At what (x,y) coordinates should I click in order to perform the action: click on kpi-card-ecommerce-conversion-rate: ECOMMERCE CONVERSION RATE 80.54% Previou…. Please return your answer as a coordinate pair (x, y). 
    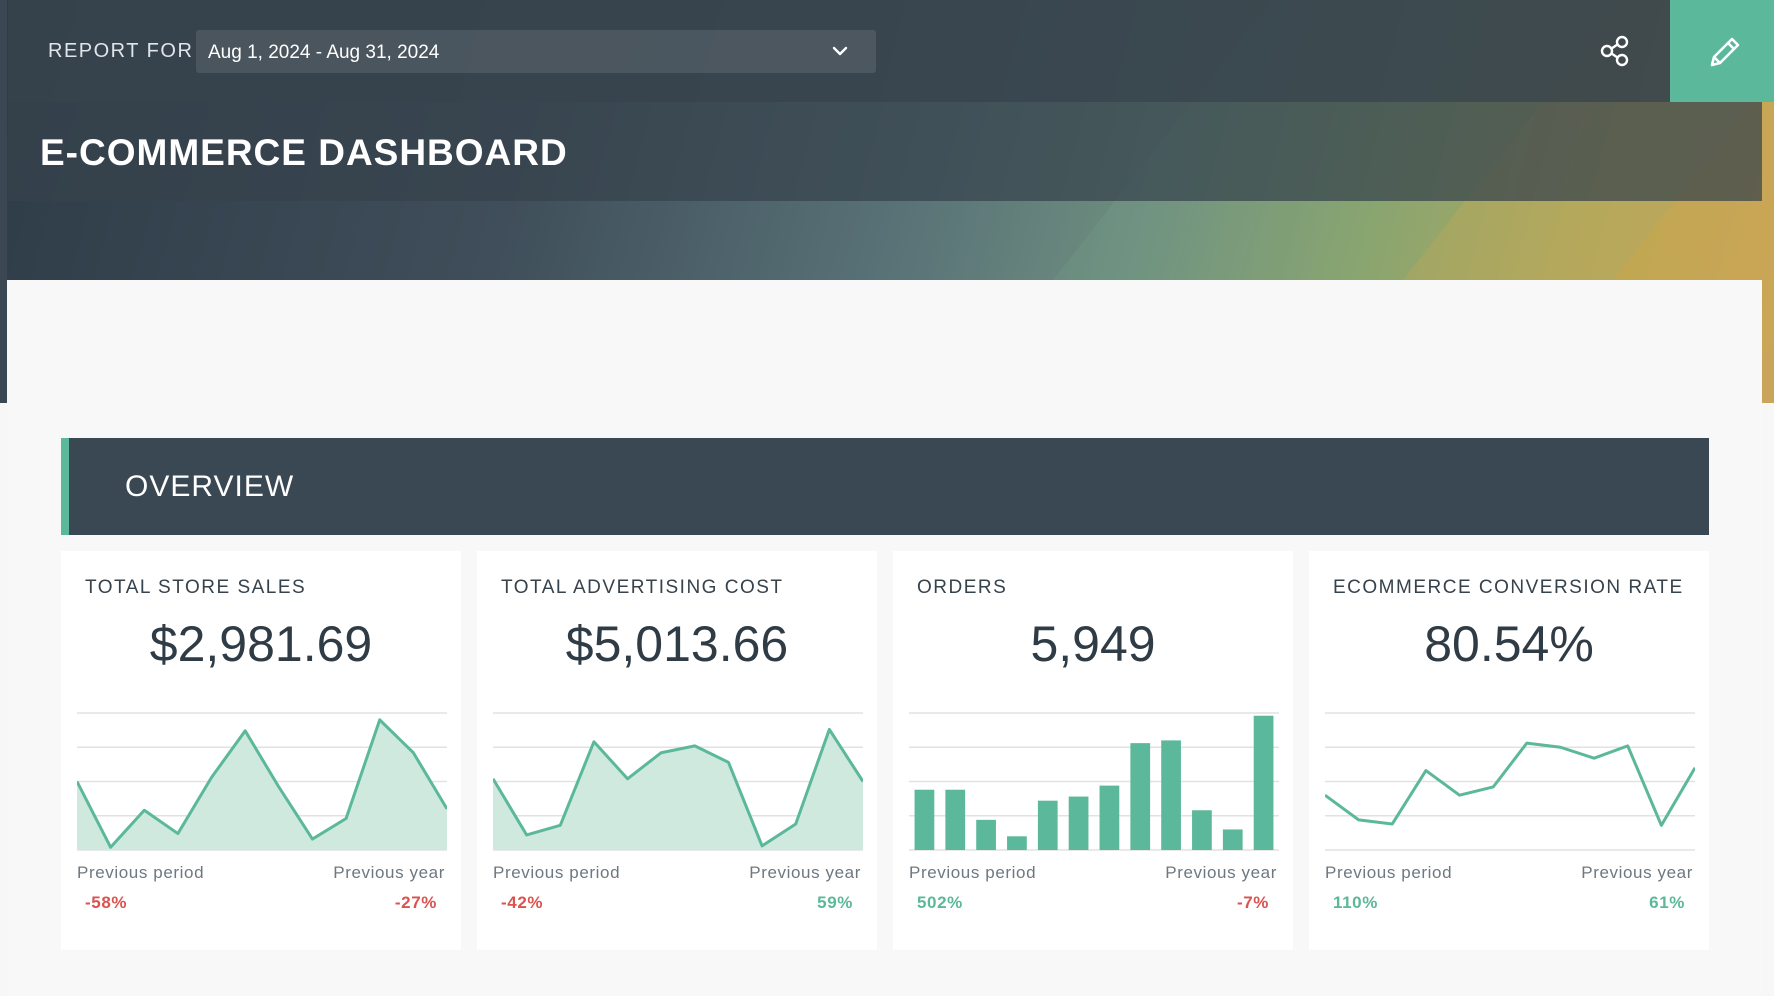
    Looking at the image, I should click on (1509, 750).